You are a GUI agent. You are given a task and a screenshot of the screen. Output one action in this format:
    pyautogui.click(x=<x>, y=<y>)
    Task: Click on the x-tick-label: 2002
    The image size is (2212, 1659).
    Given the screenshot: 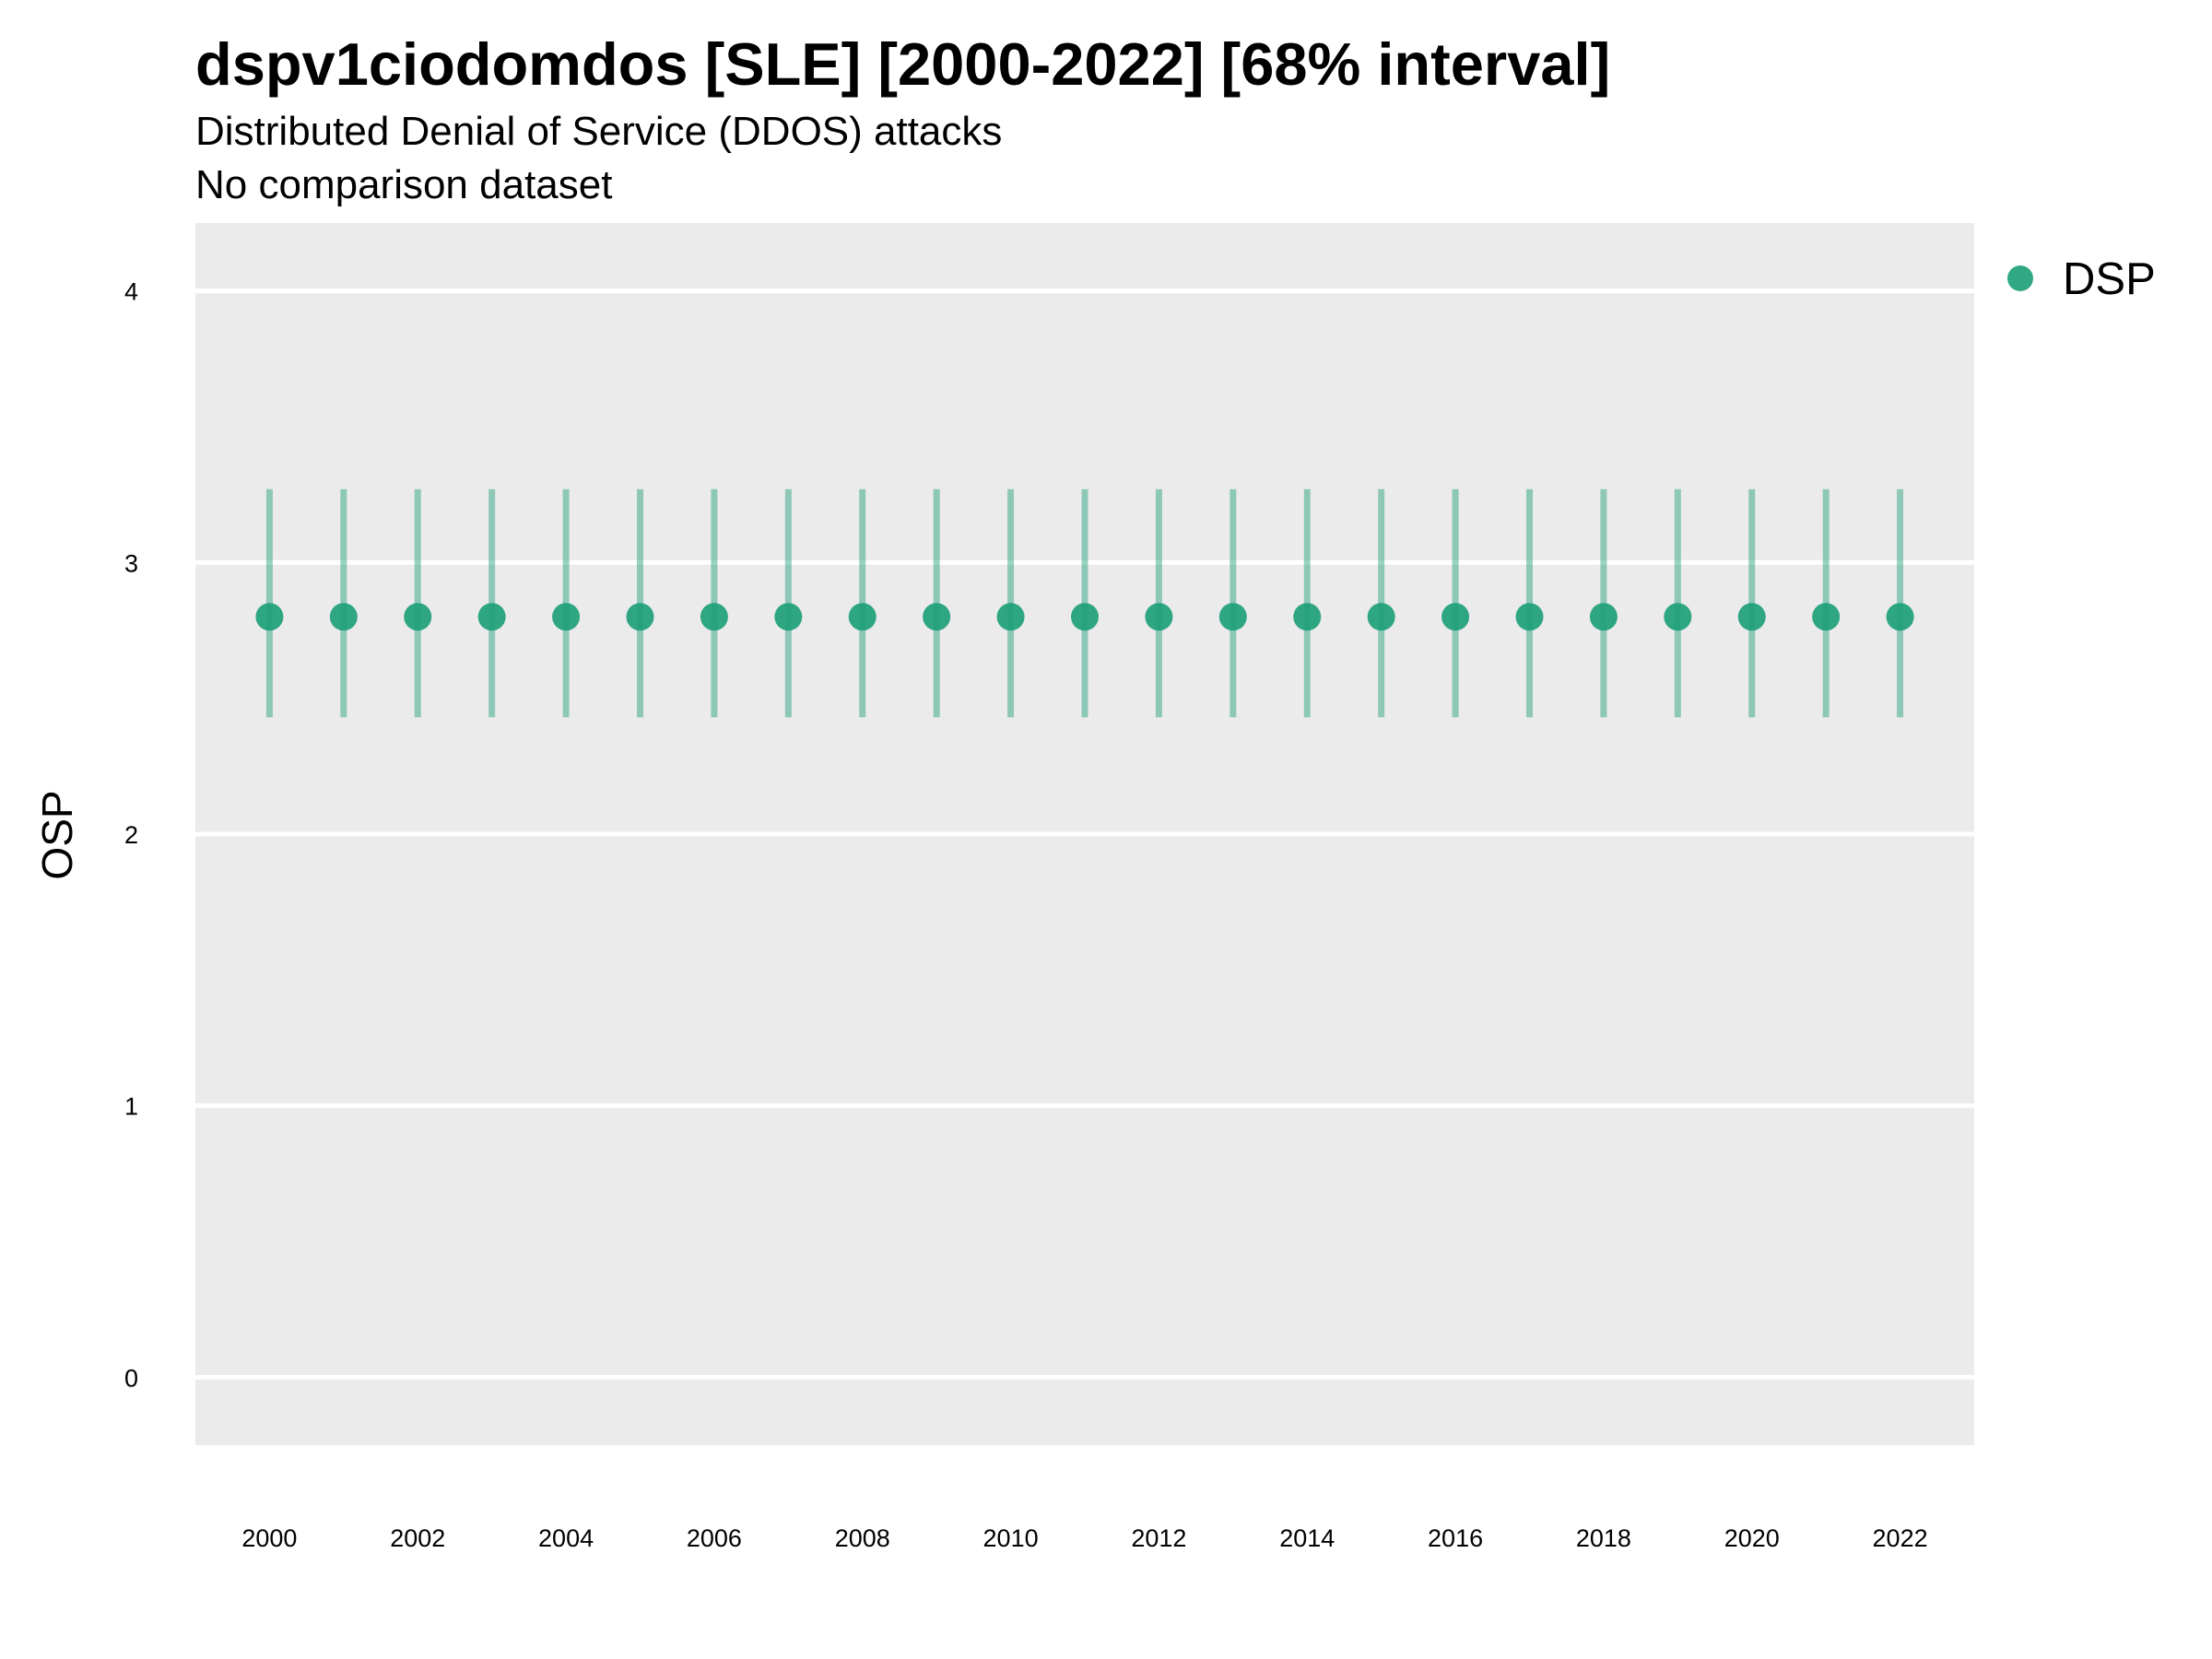 What is the action you would take?
    pyautogui.click(x=417, y=1538)
    